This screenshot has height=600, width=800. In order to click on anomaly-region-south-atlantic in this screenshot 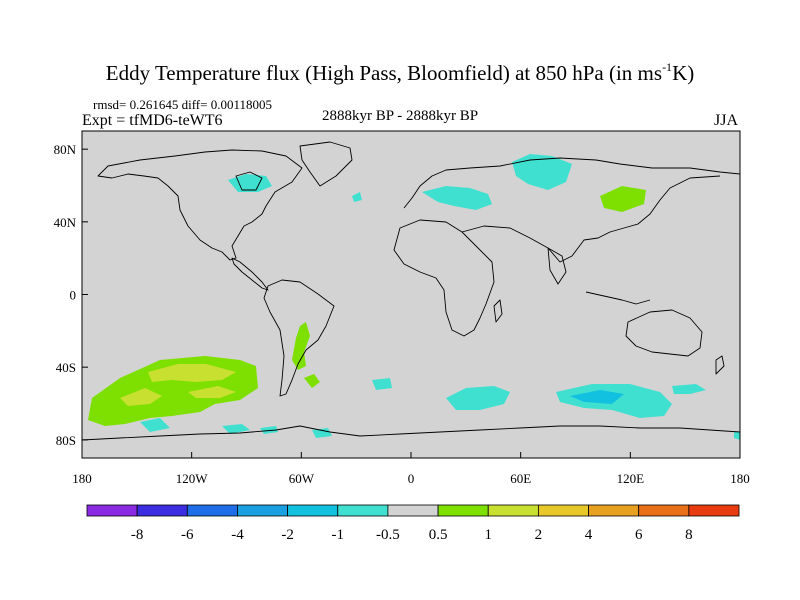, I will do `click(312, 381)`.